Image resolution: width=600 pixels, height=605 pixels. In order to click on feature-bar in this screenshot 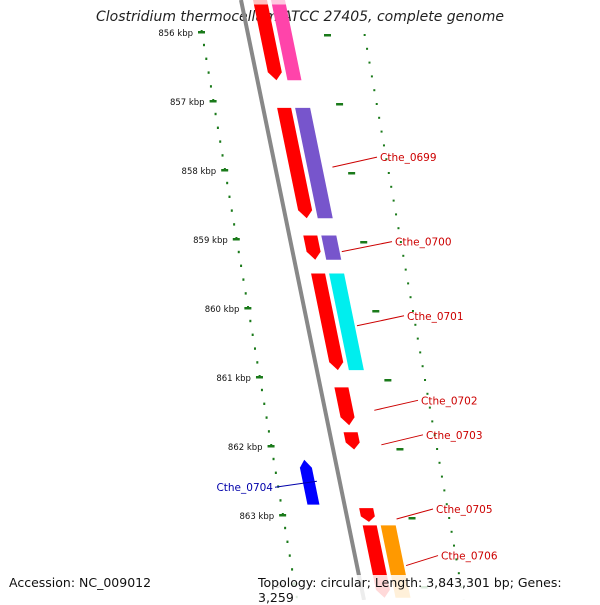, I will do `click(331, 248)`.